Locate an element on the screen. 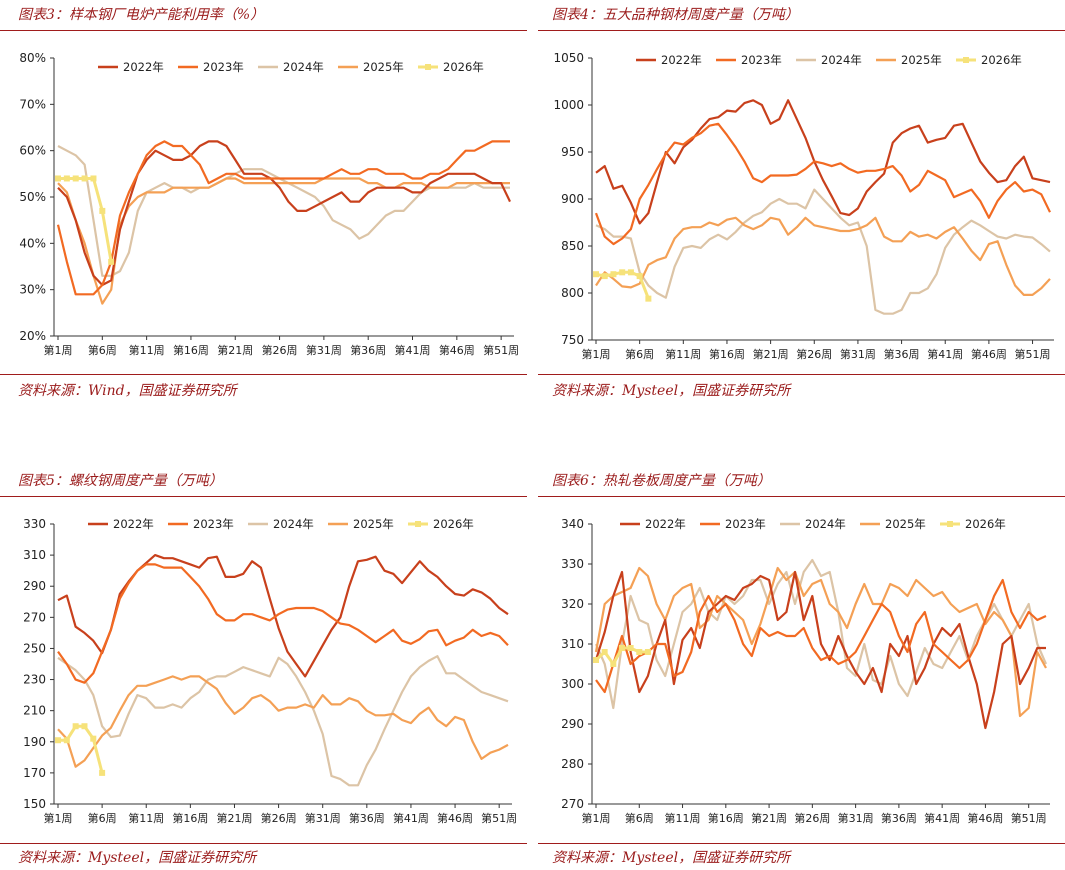 Image resolution: width=1065 pixels, height=870 pixels. y-tick-label: 300 is located at coordinates (572, 684).